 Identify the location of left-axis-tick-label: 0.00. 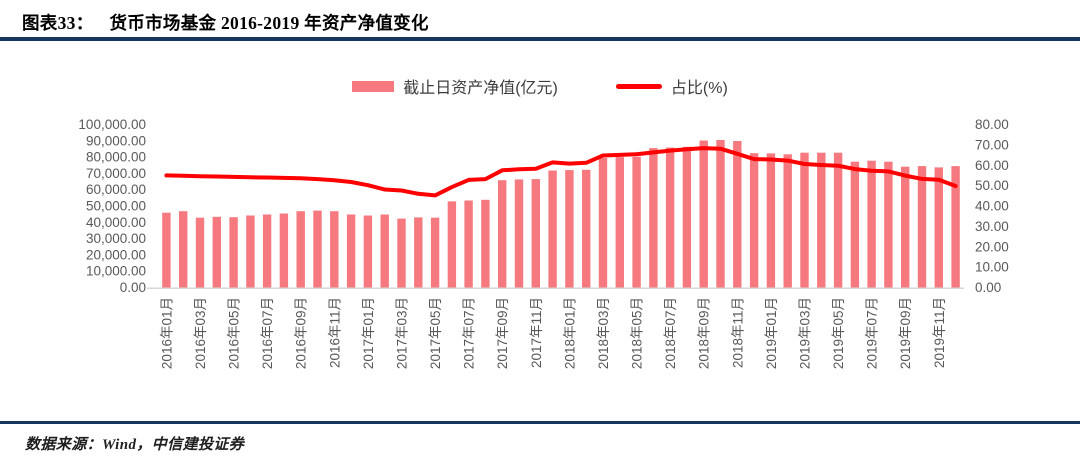
(133, 287).